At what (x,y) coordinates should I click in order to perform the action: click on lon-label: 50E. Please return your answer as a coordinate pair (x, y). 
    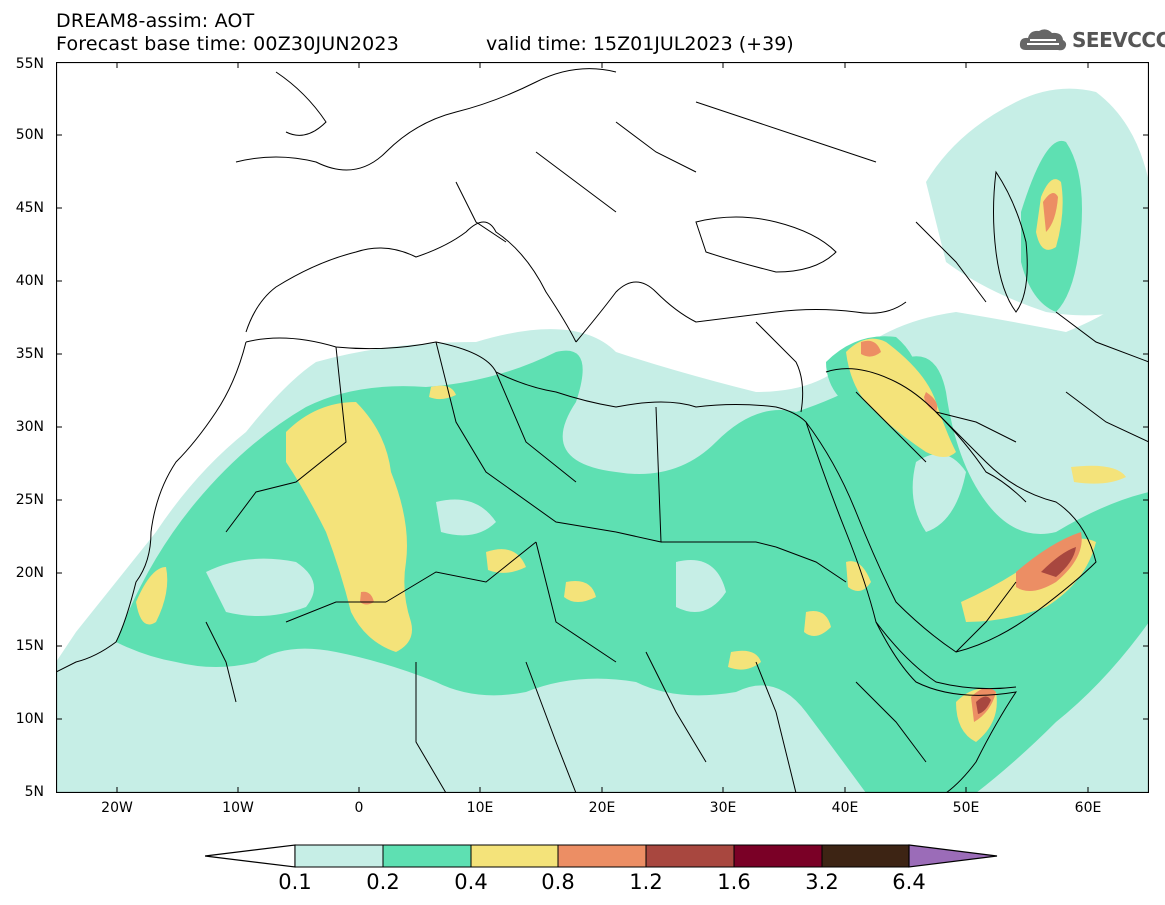
    Looking at the image, I should click on (966, 808).